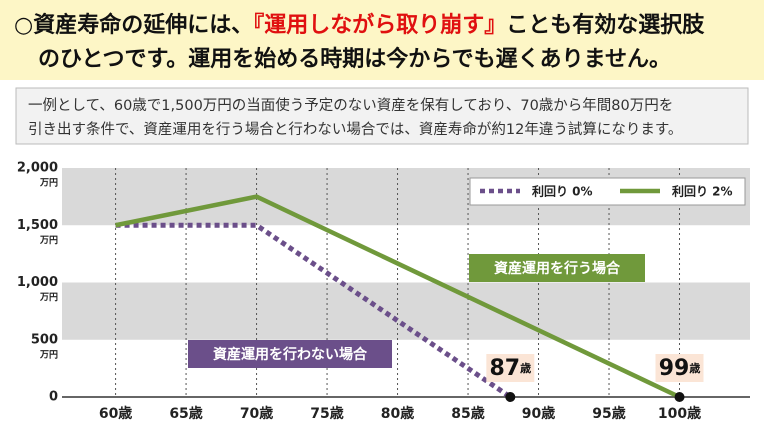  I want to click on headline: ○資産寿命の延伸には、『運用しながら取り崩す』ことも有効な選択肢, so click(359, 25).